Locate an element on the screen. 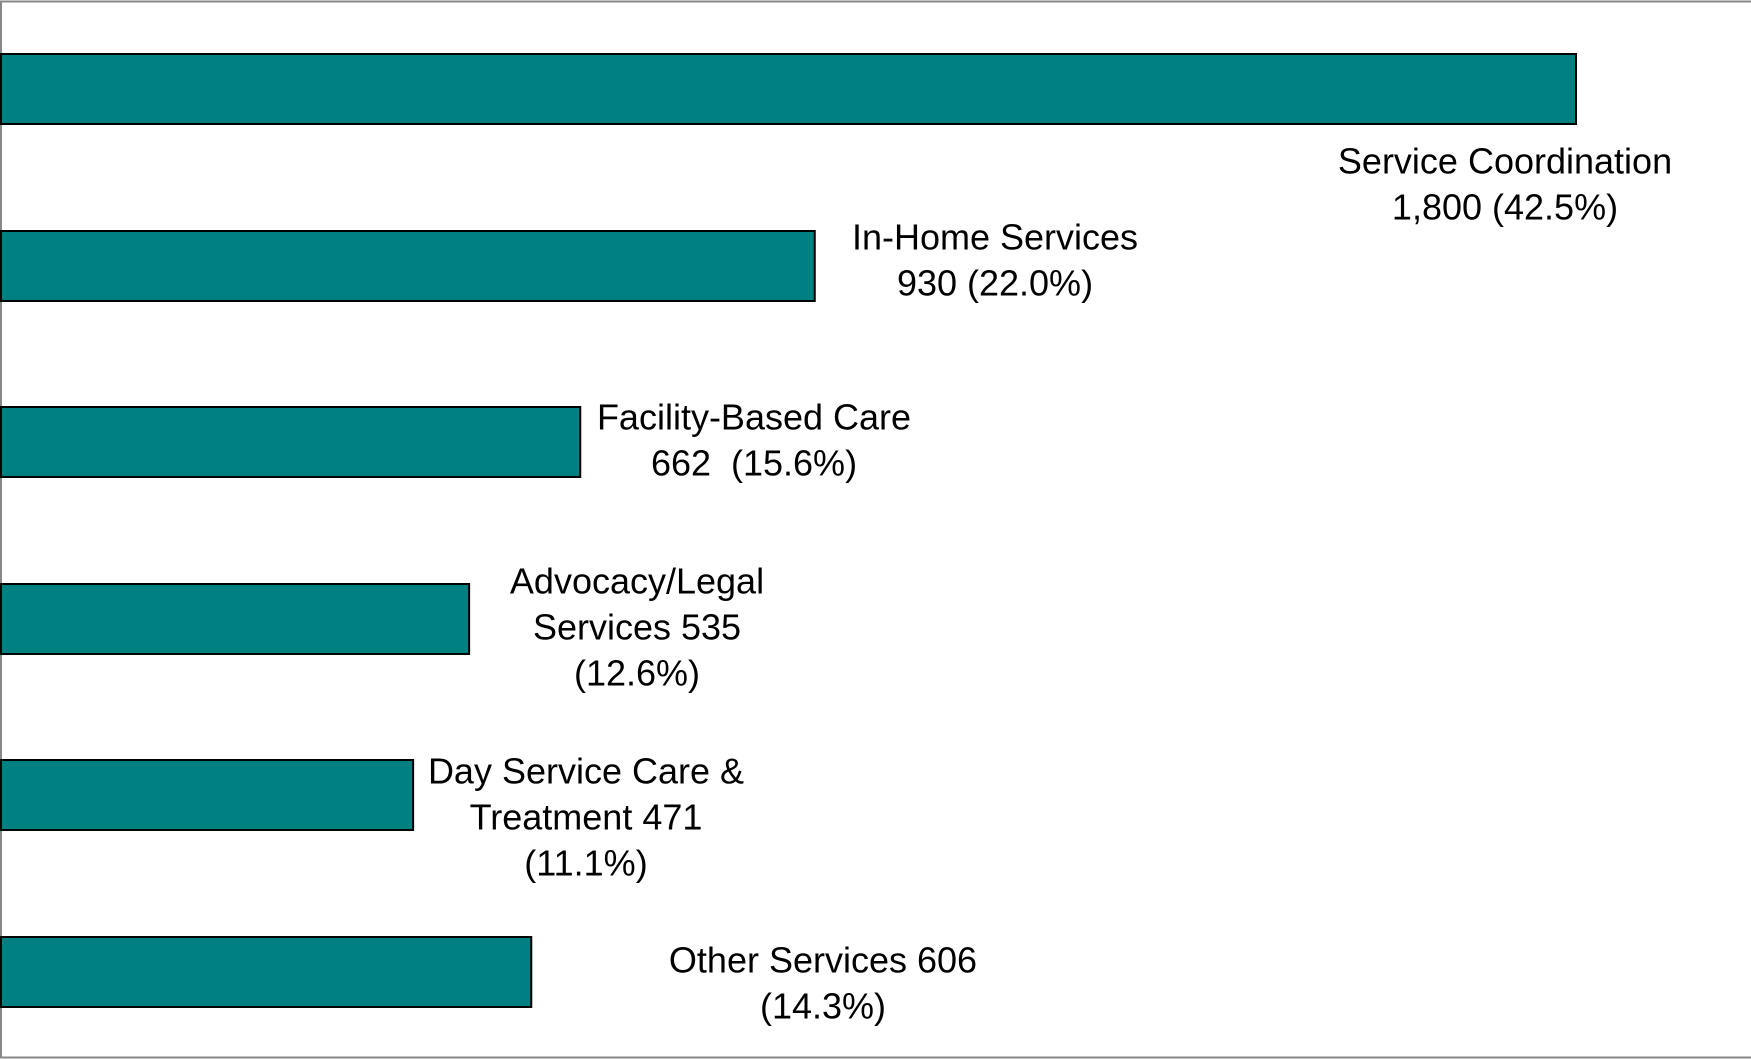  data-label: (14.3%) is located at coordinates (823, 1006).